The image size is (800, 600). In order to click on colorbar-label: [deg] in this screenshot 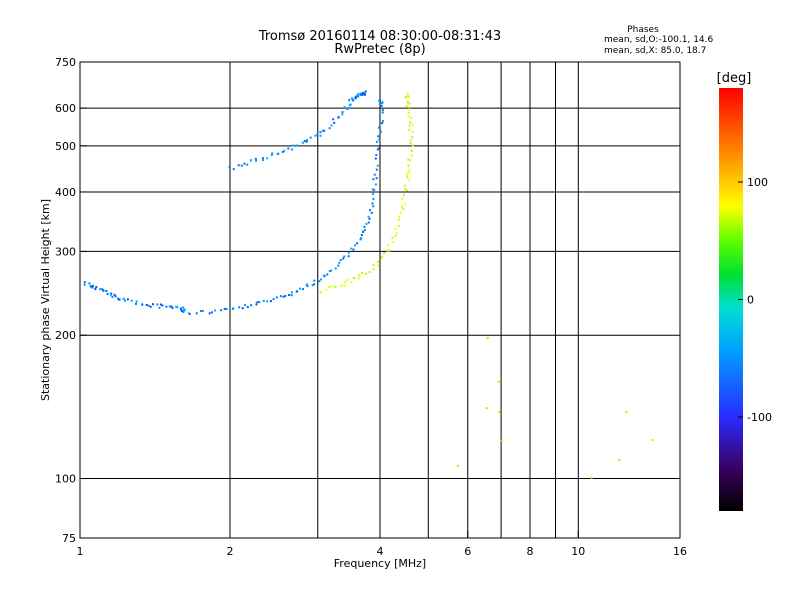, I will do `click(734, 78)`.